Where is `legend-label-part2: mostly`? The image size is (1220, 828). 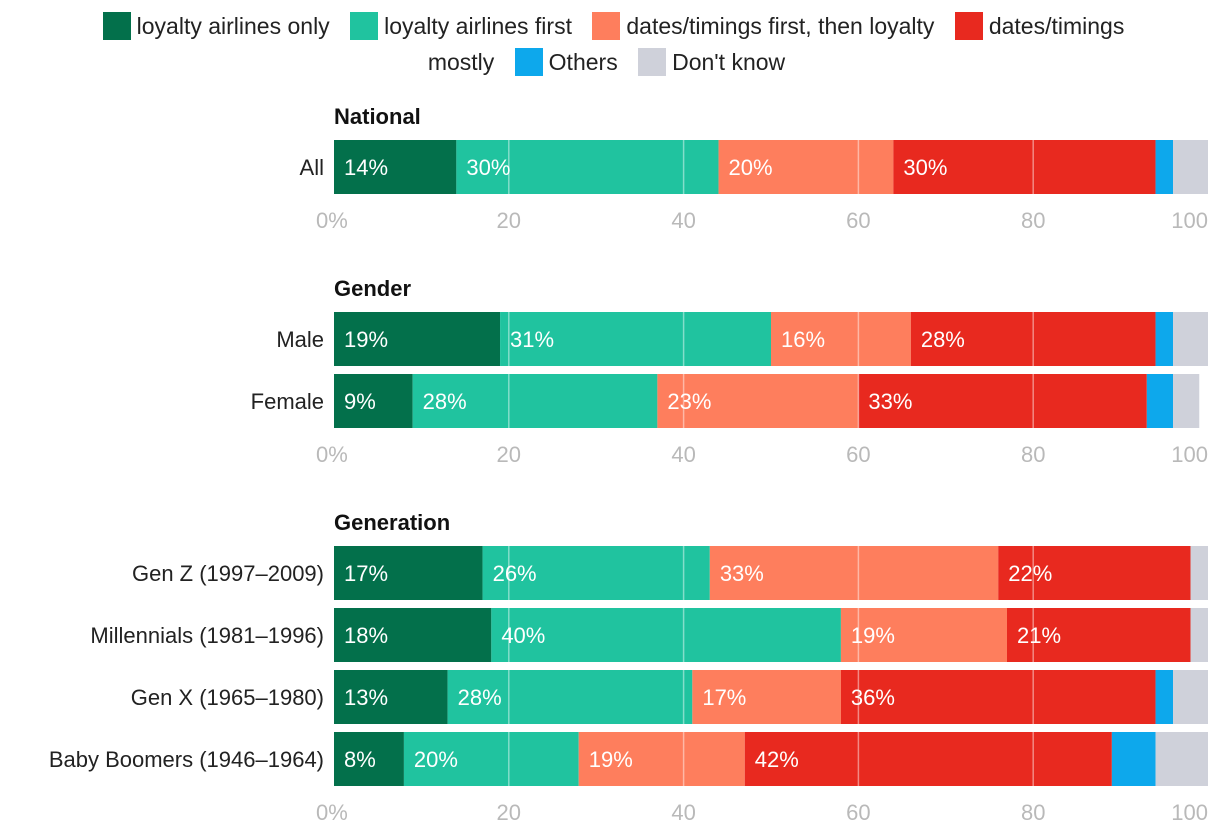 legend-label-part2: mostly is located at coordinates (461, 62).